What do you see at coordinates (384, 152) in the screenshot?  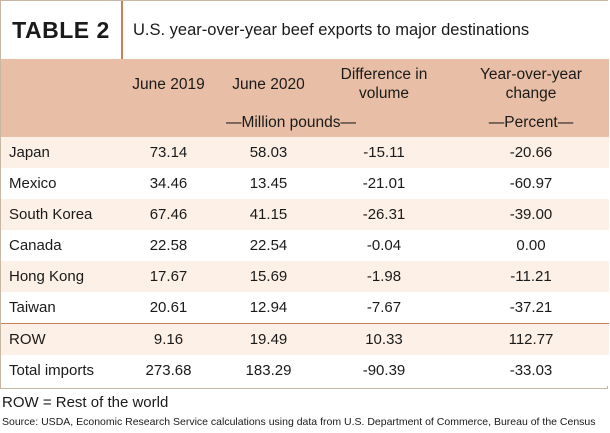 I see `cell-difference: -15.11` at bounding box center [384, 152].